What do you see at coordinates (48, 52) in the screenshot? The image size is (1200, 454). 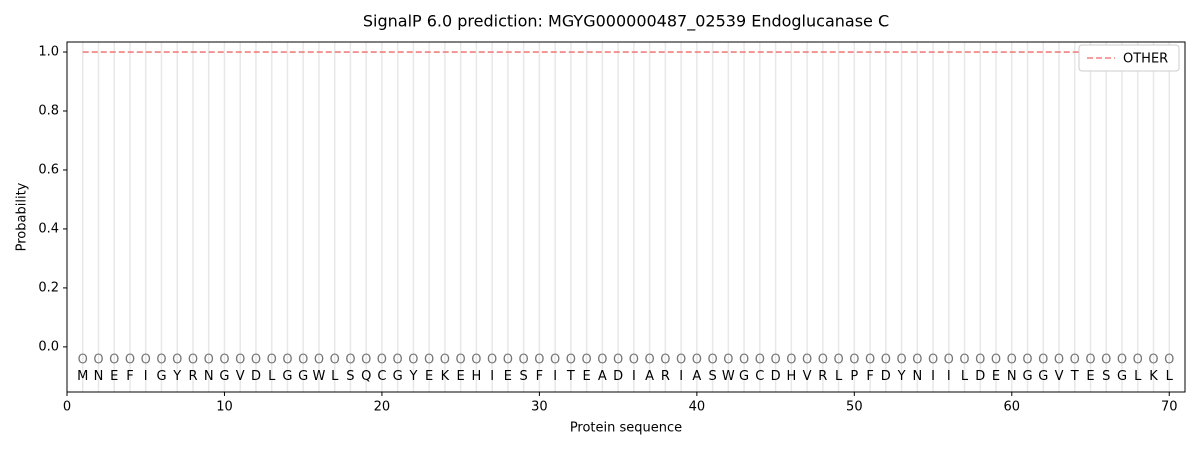 I see `y-tick-label: 1.0` at bounding box center [48, 52].